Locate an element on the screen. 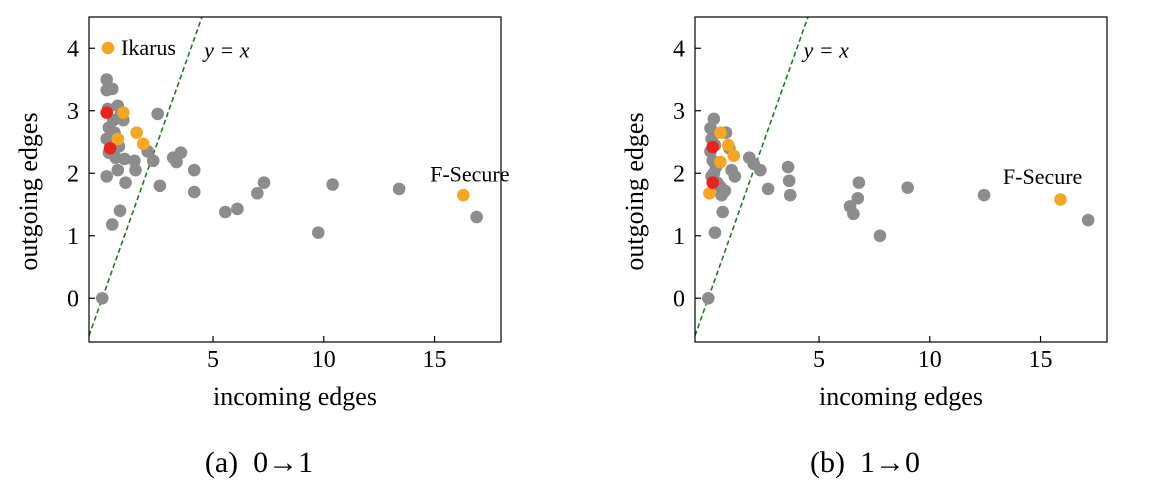 Image resolution: width=1174 pixels, height=497 pixels. y-axis-label-b: outgoing edges is located at coordinates (634, 191).